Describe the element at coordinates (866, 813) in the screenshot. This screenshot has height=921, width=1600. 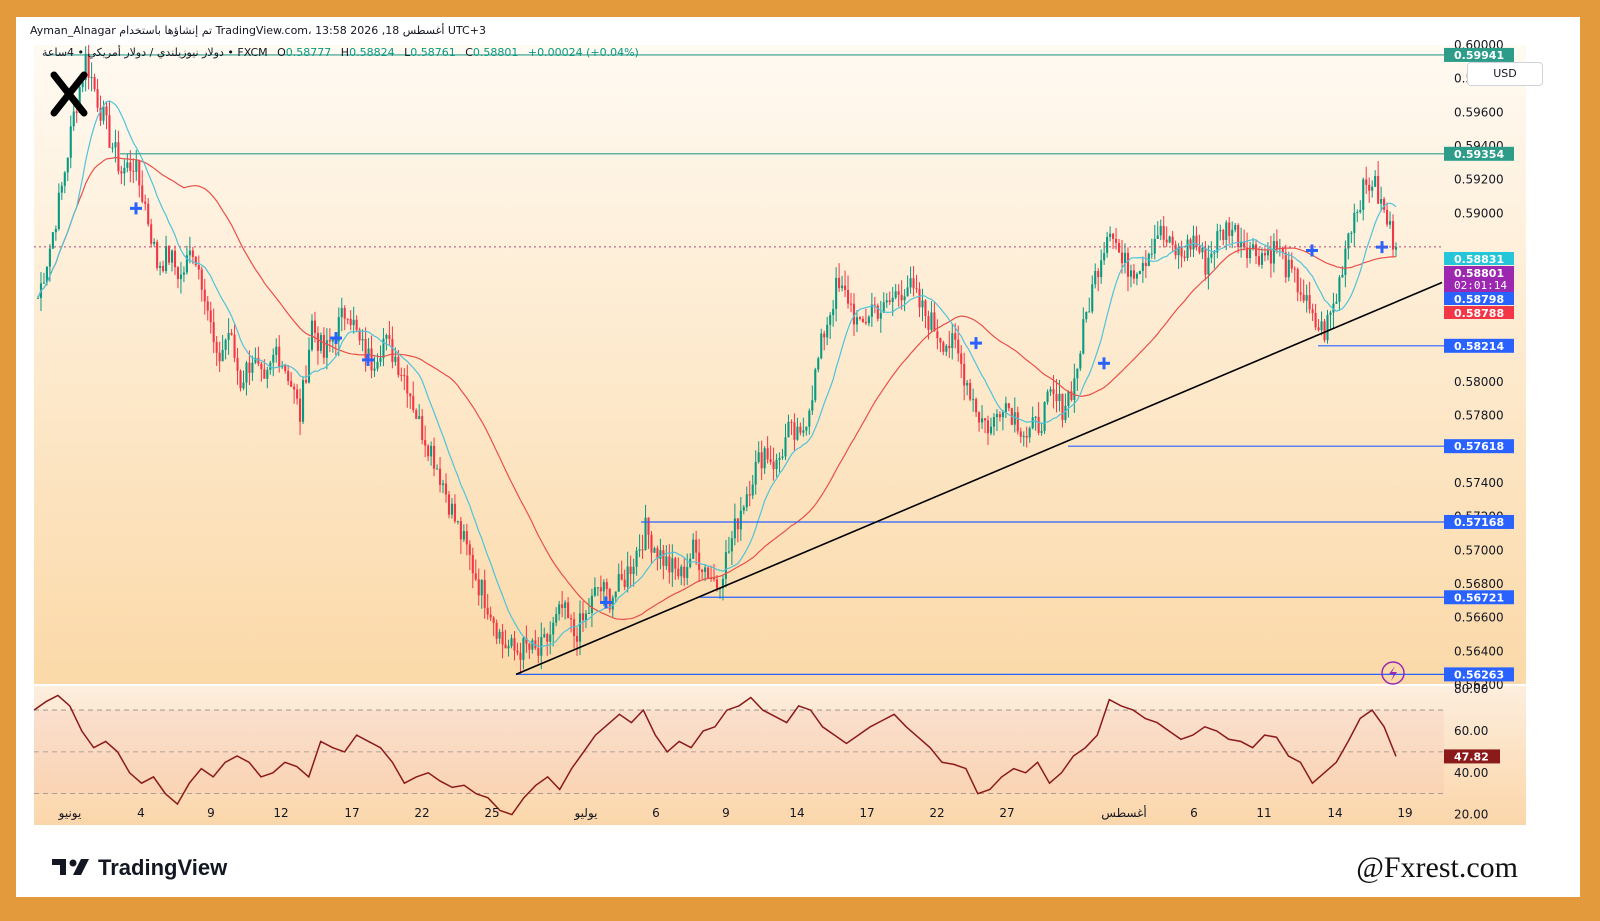
I see `time-tick-label: 17` at that location.